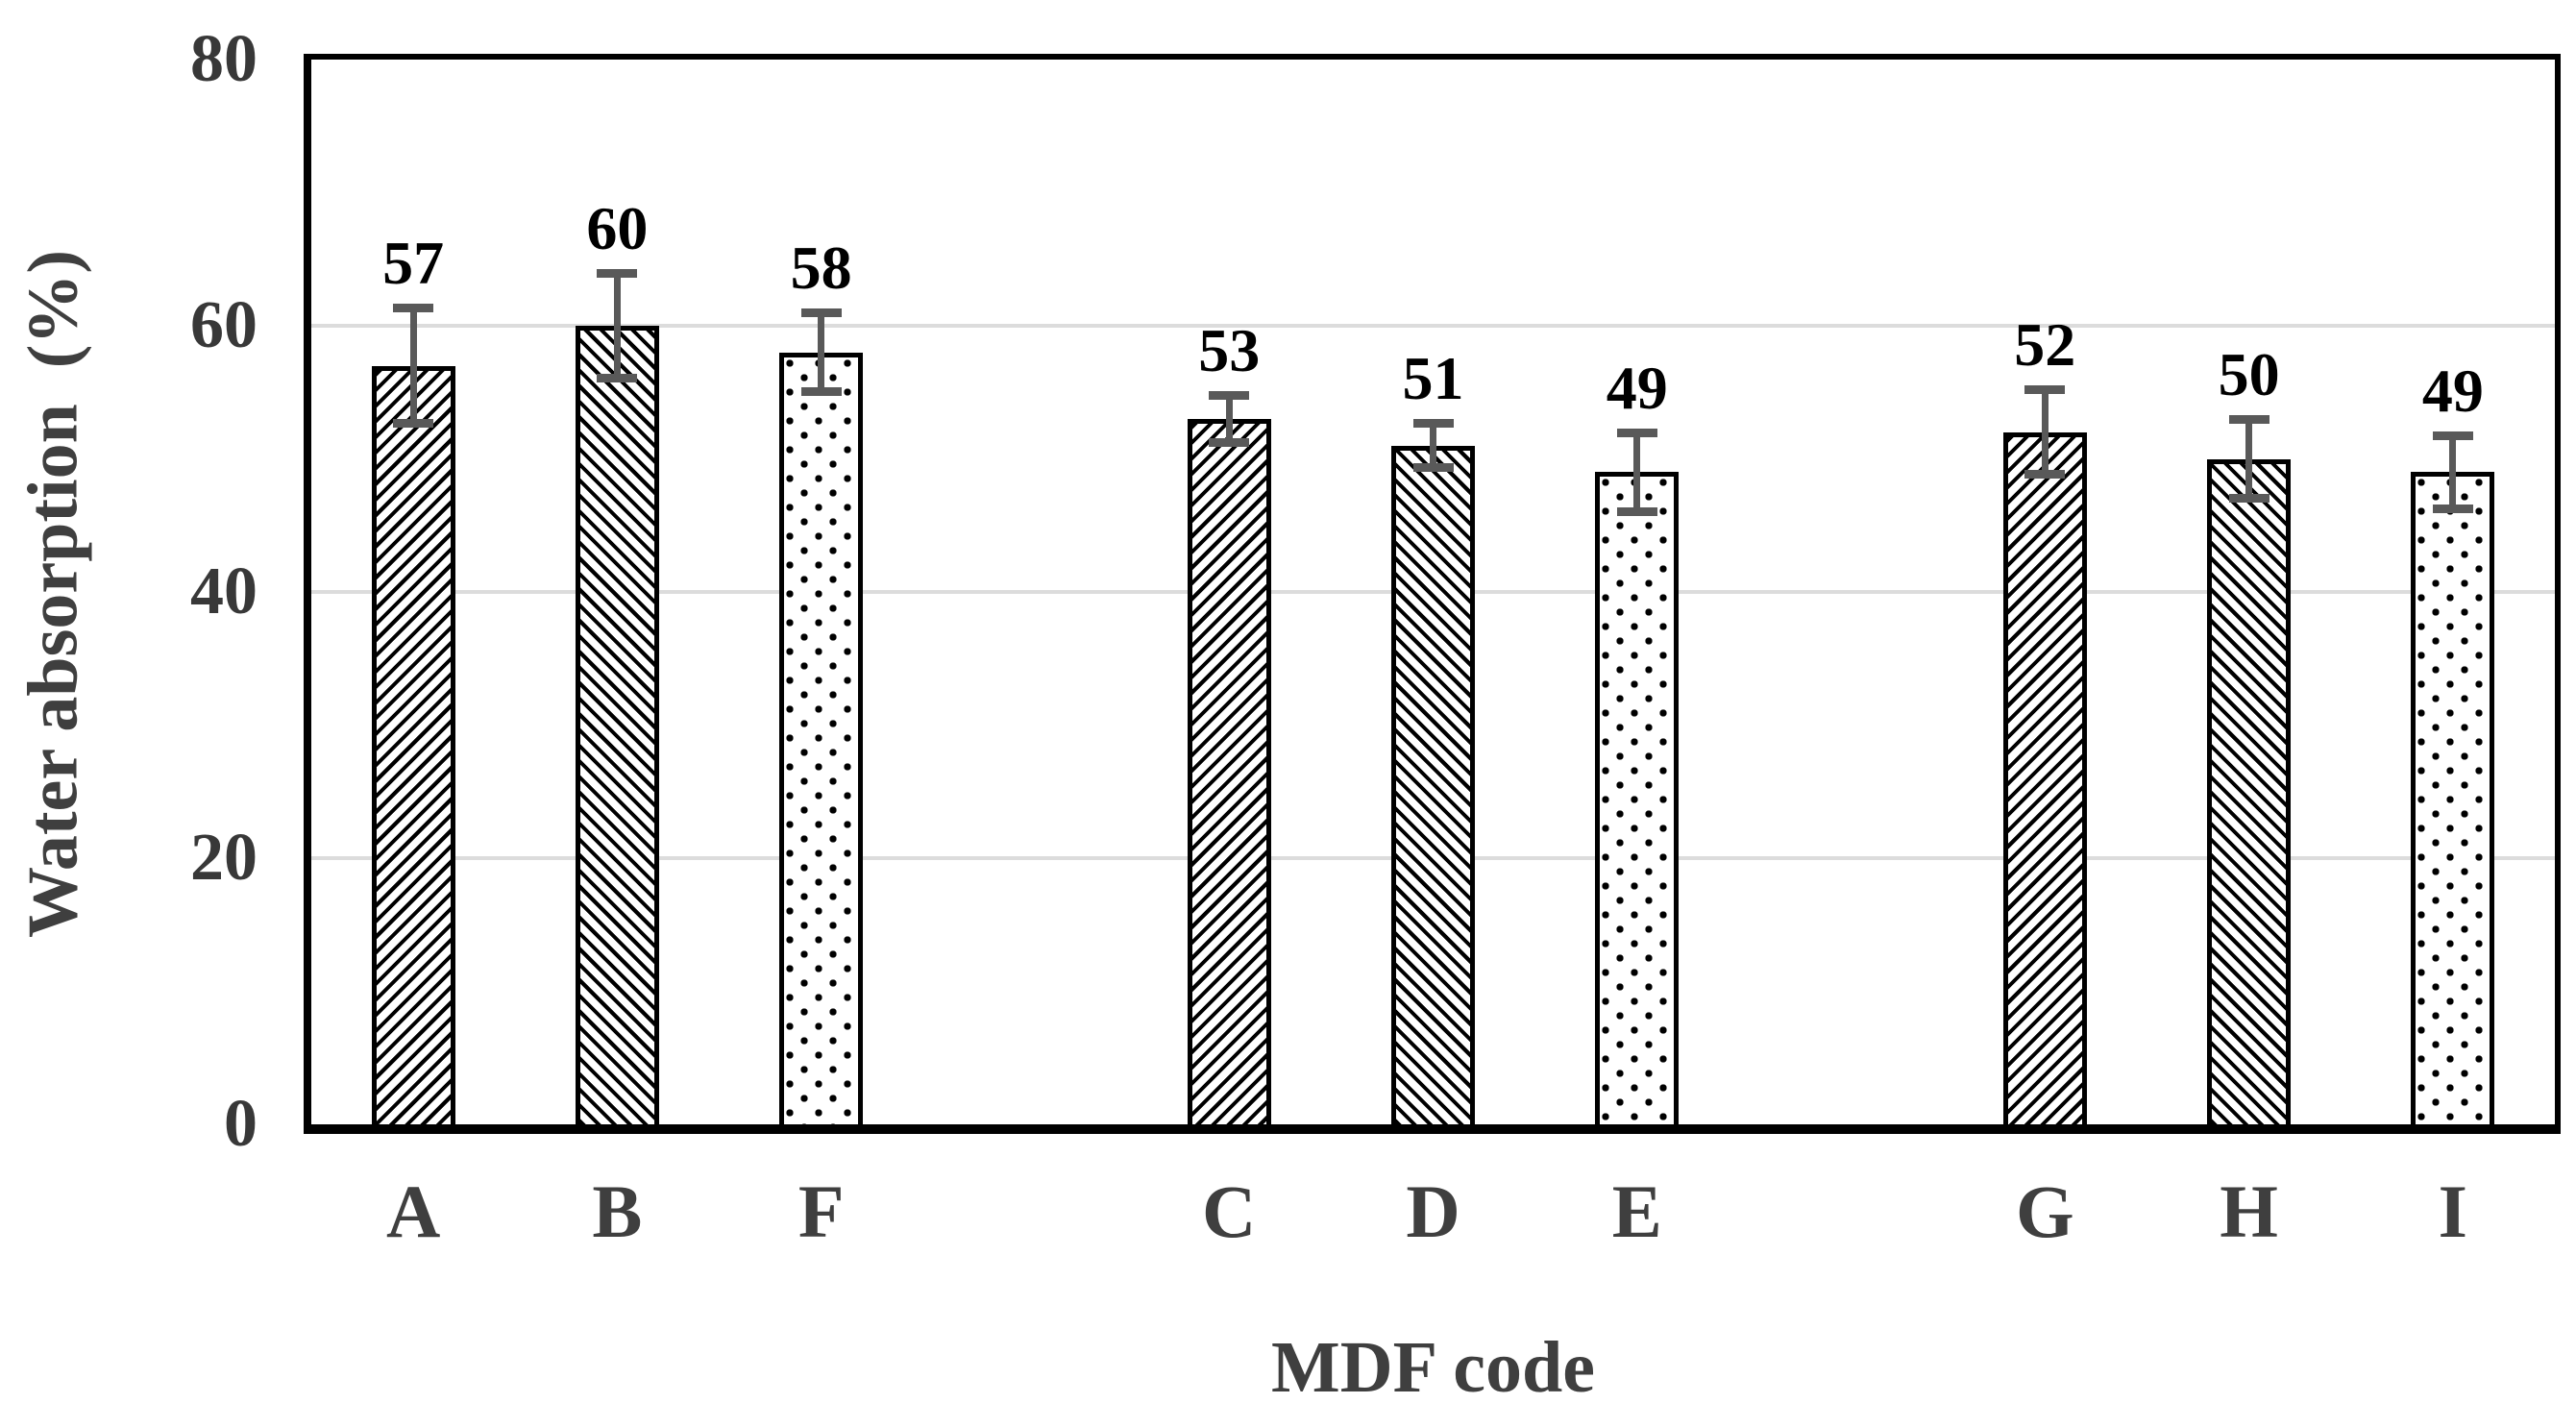  I want to click on error-bar-cap-bottom-E, so click(1636, 511).